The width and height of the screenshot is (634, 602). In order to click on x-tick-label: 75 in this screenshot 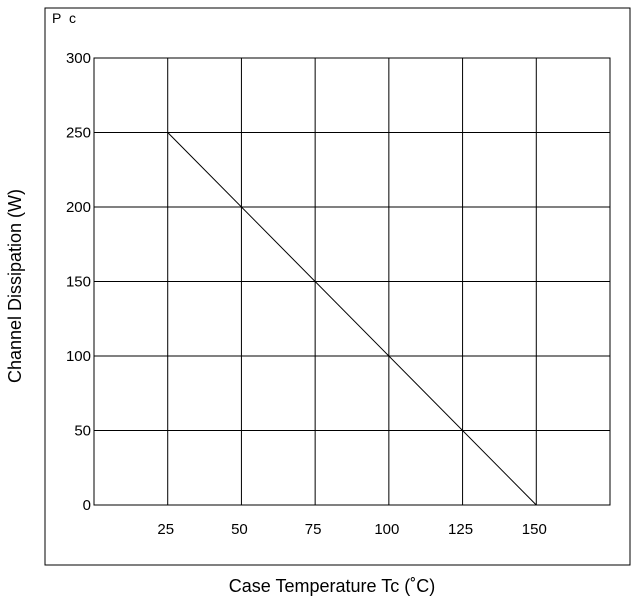, I will do `click(313, 529)`.